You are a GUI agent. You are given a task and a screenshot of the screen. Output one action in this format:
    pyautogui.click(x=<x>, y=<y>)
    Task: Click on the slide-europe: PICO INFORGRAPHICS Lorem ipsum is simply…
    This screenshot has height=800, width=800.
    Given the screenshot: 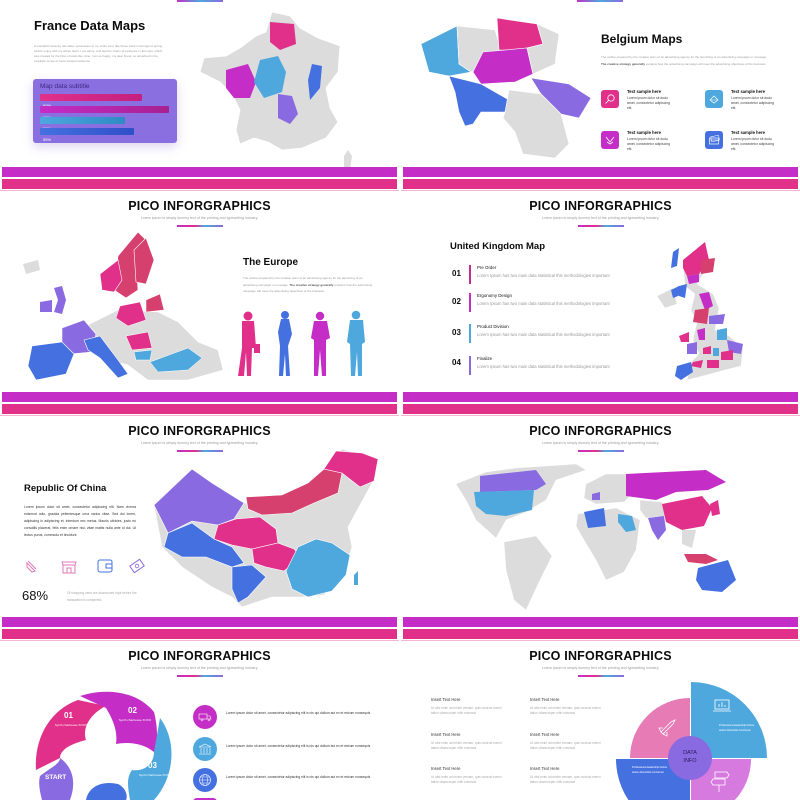 What is the action you would take?
    pyautogui.click(x=199, y=302)
    